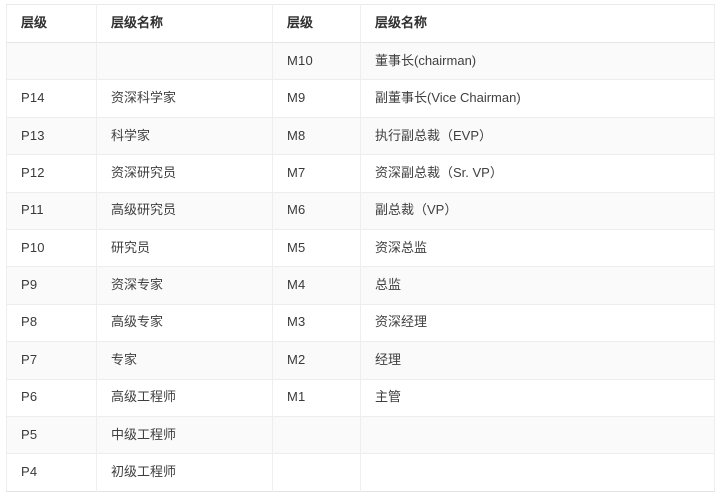 The height and width of the screenshot is (501, 720). What do you see at coordinates (316, 211) in the screenshot?
I see `cell-m-level: M6` at bounding box center [316, 211].